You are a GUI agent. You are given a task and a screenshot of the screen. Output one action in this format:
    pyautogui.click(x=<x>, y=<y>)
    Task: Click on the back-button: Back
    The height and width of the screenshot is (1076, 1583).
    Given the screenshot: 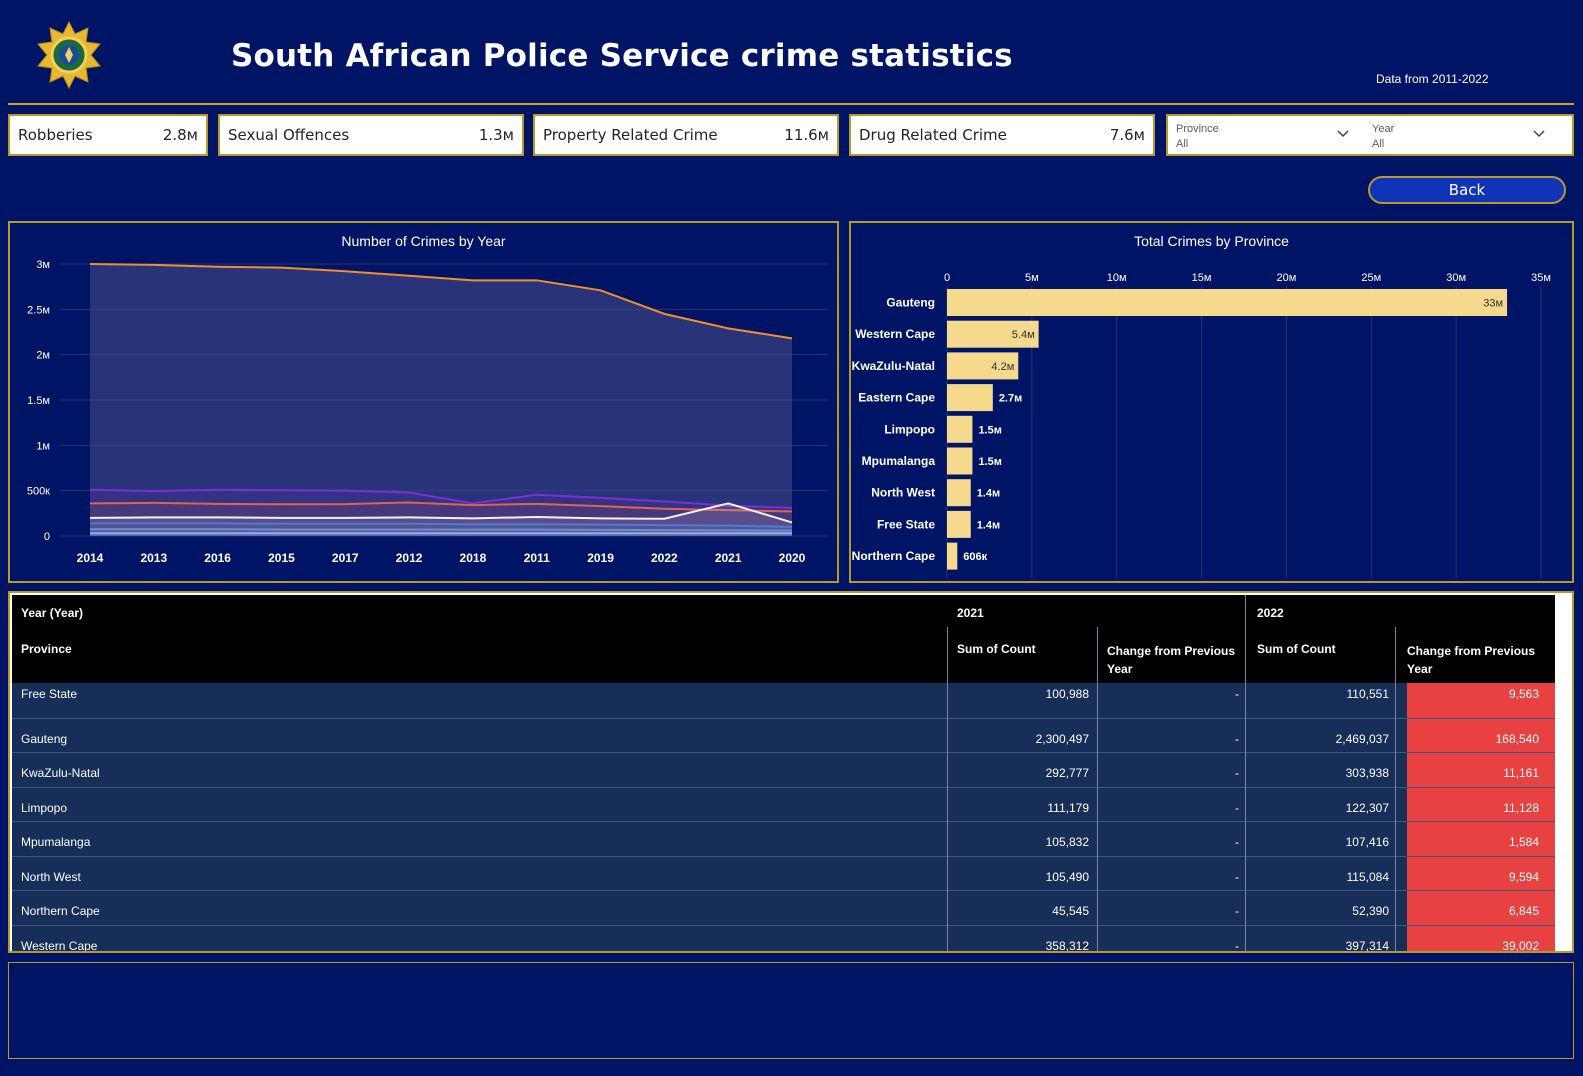 What is the action you would take?
    pyautogui.click(x=1467, y=190)
    